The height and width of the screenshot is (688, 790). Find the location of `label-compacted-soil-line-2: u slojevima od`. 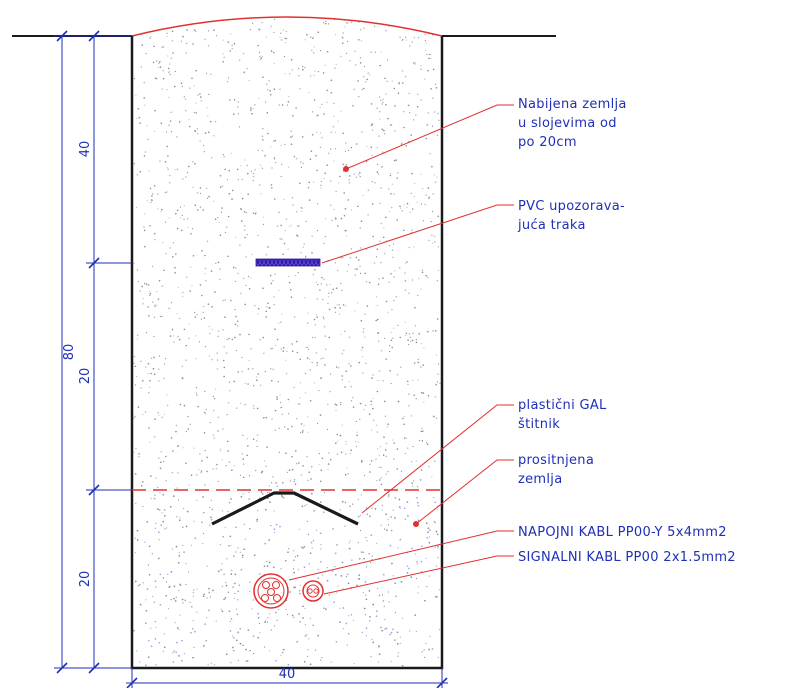

label-compacted-soil-line-2: u slojevima od is located at coordinates (567, 123).